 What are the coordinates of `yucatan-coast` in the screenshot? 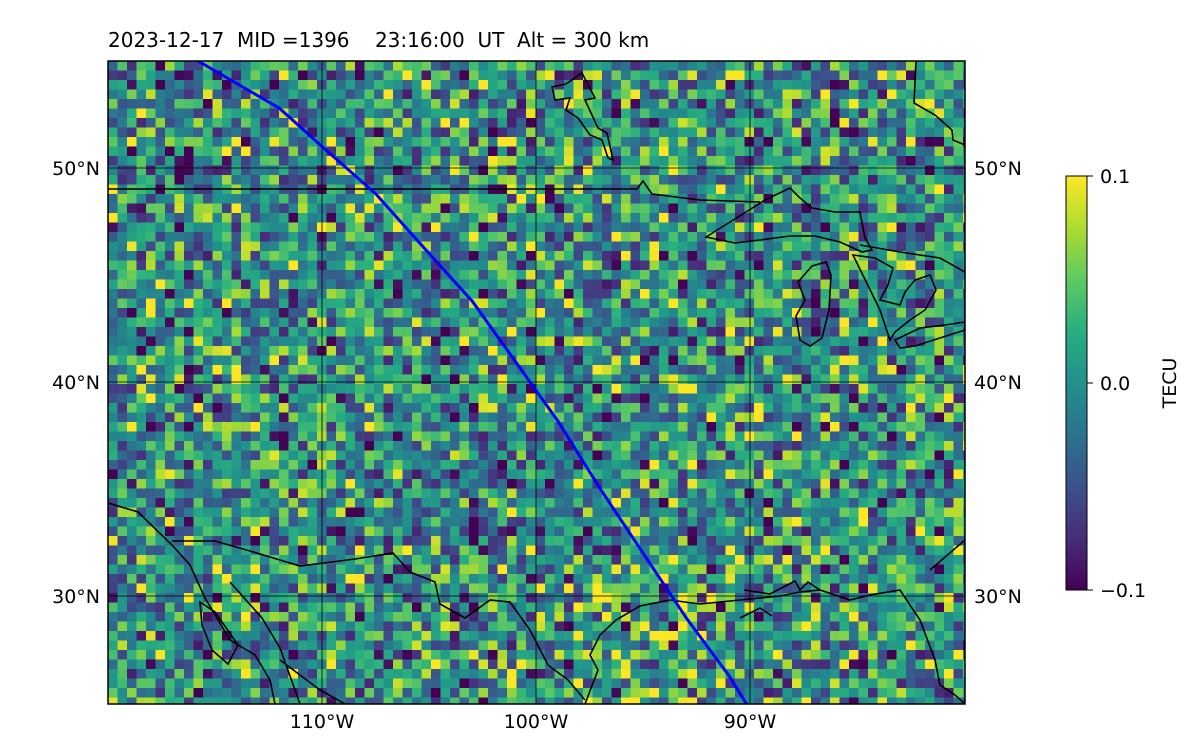 It's located at (756, 613).